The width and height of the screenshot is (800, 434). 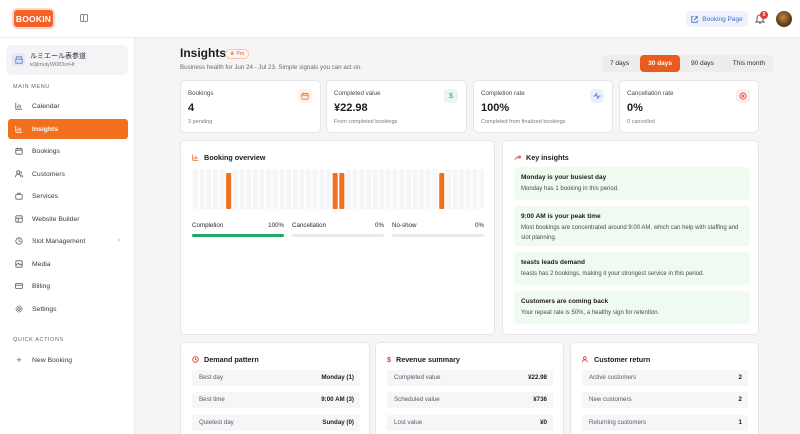 What do you see at coordinates (495, 108) in the screenshot?
I see `stat-value: 100%` at bounding box center [495, 108].